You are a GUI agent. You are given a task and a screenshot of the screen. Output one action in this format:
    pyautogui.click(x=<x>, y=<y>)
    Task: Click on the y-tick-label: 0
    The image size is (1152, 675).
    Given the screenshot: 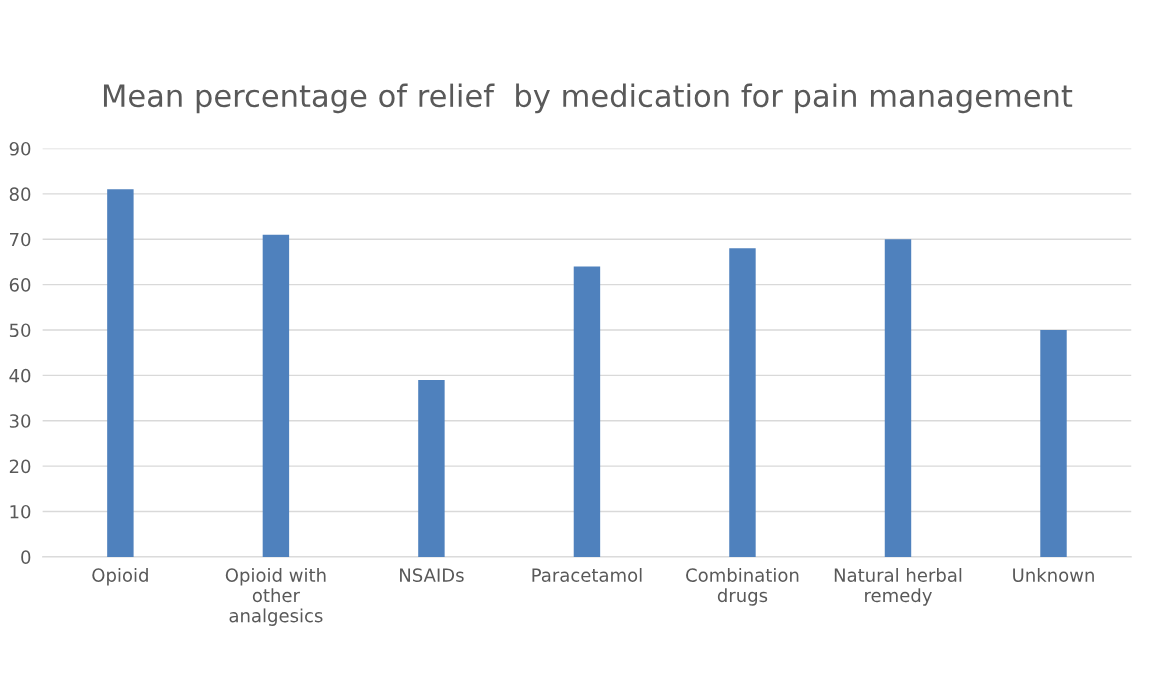 What is the action you would take?
    pyautogui.click(x=26, y=557)
    